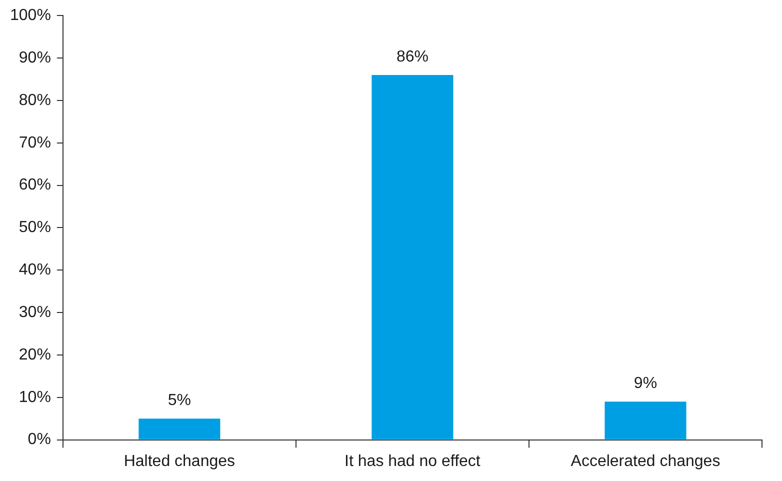 Image resolution: width=782 pixels, height=481 pixels. What do you see at coordinates (646, 383) in the screenshot?
I see `data-label: 9%` at bounding box center [646, 383].